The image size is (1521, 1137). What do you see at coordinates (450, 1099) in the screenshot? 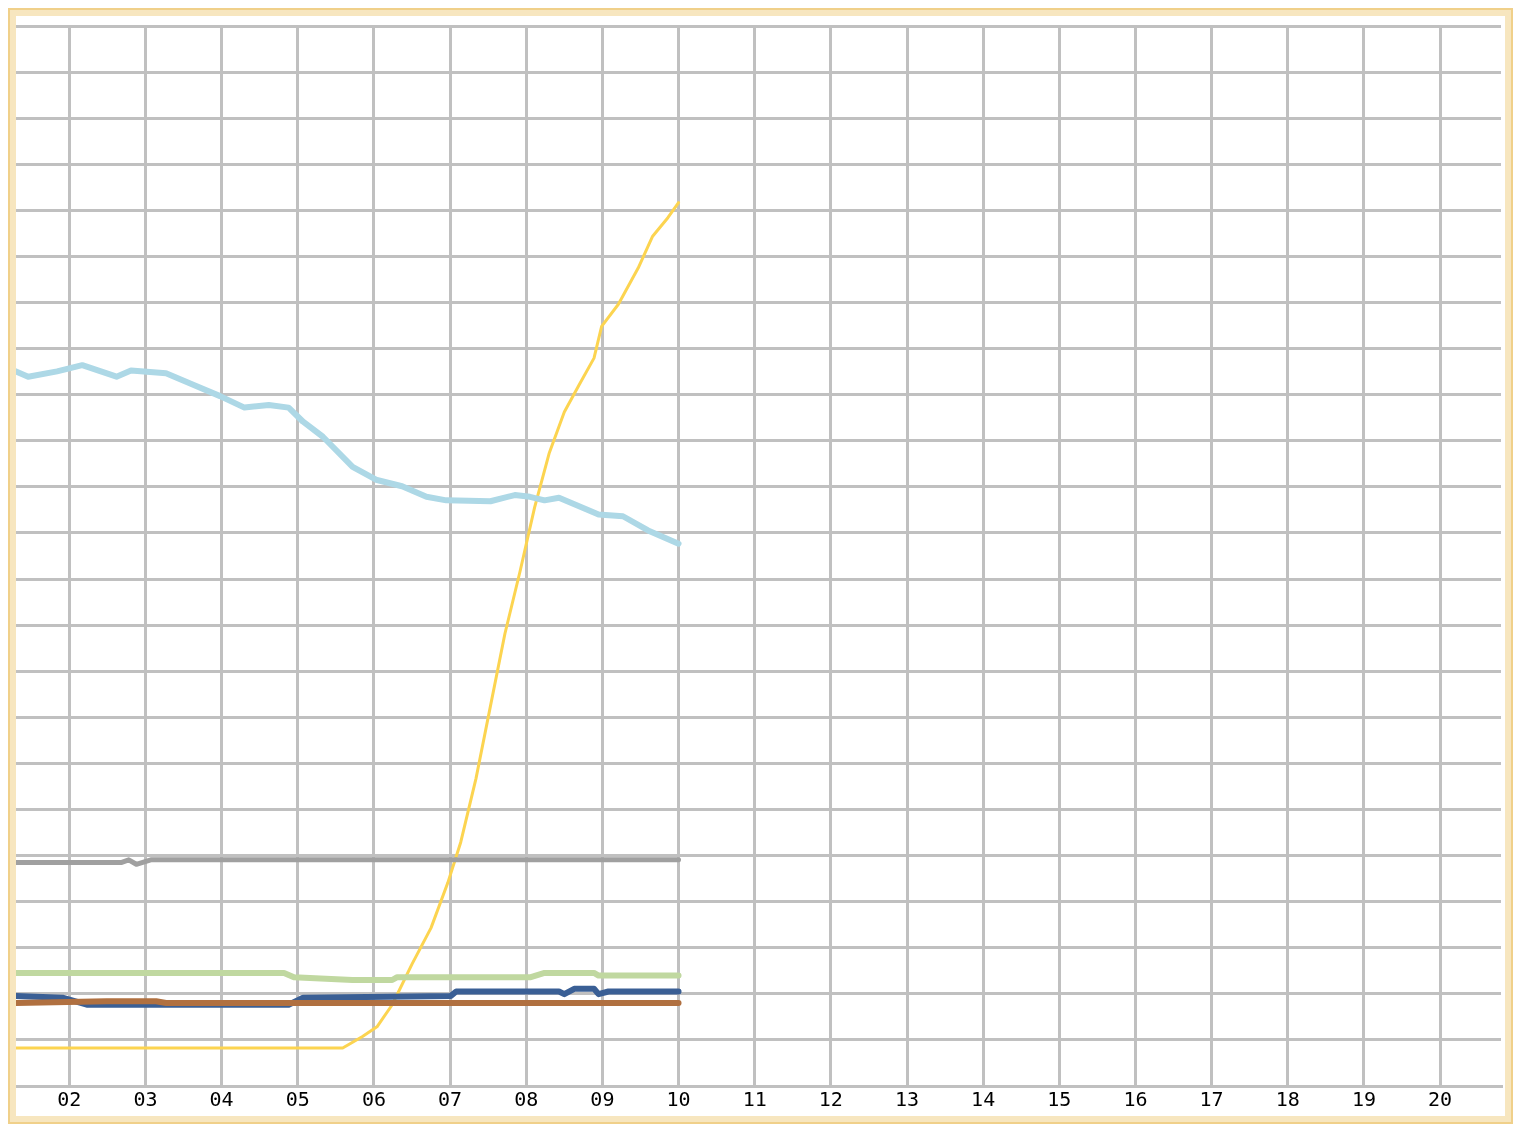
I see `x-tick-label: 07` at bounding box center [450, 1099].